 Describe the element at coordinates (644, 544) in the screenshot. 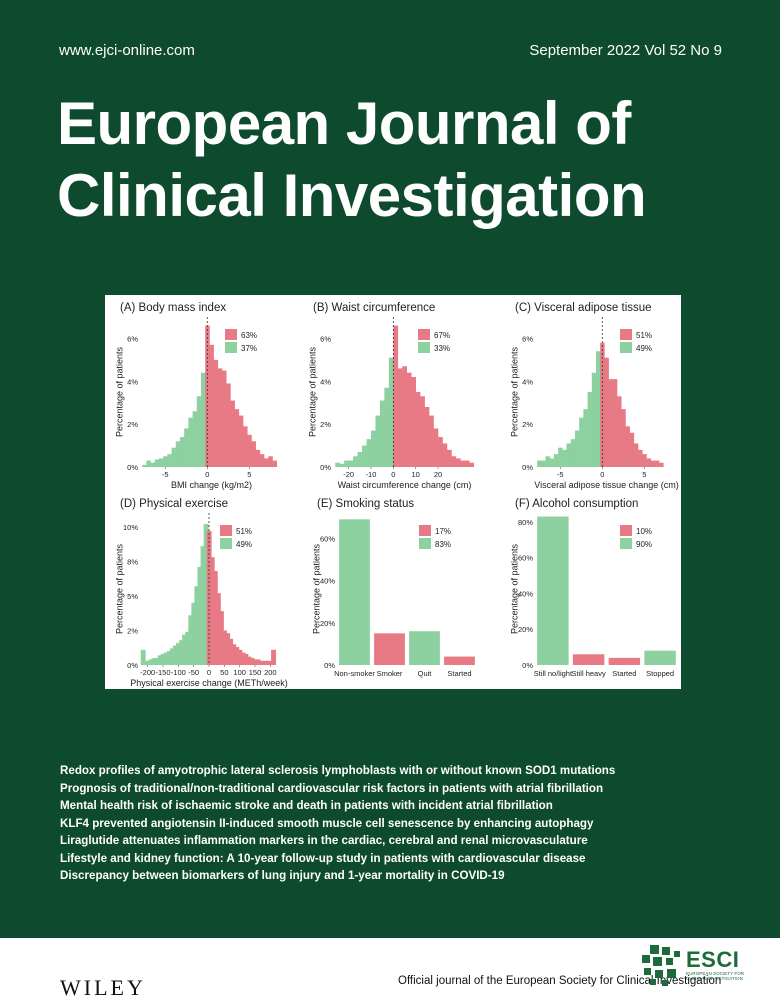

I see `legend-label: 90%` at that location.